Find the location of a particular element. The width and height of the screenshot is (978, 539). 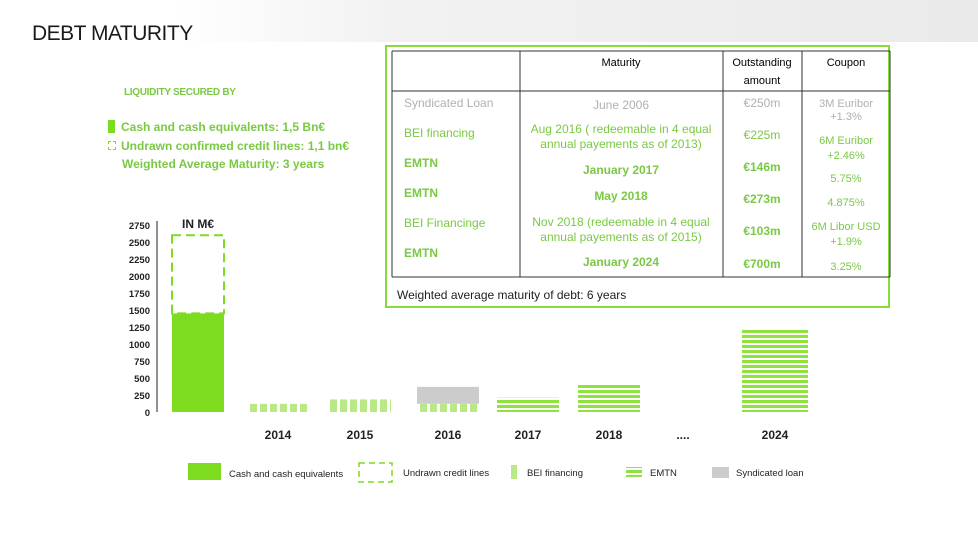

liquidity-credit-line: Undrawn confirmed credit lines: 1,1 bn€ is located at coordinates (228, 146).